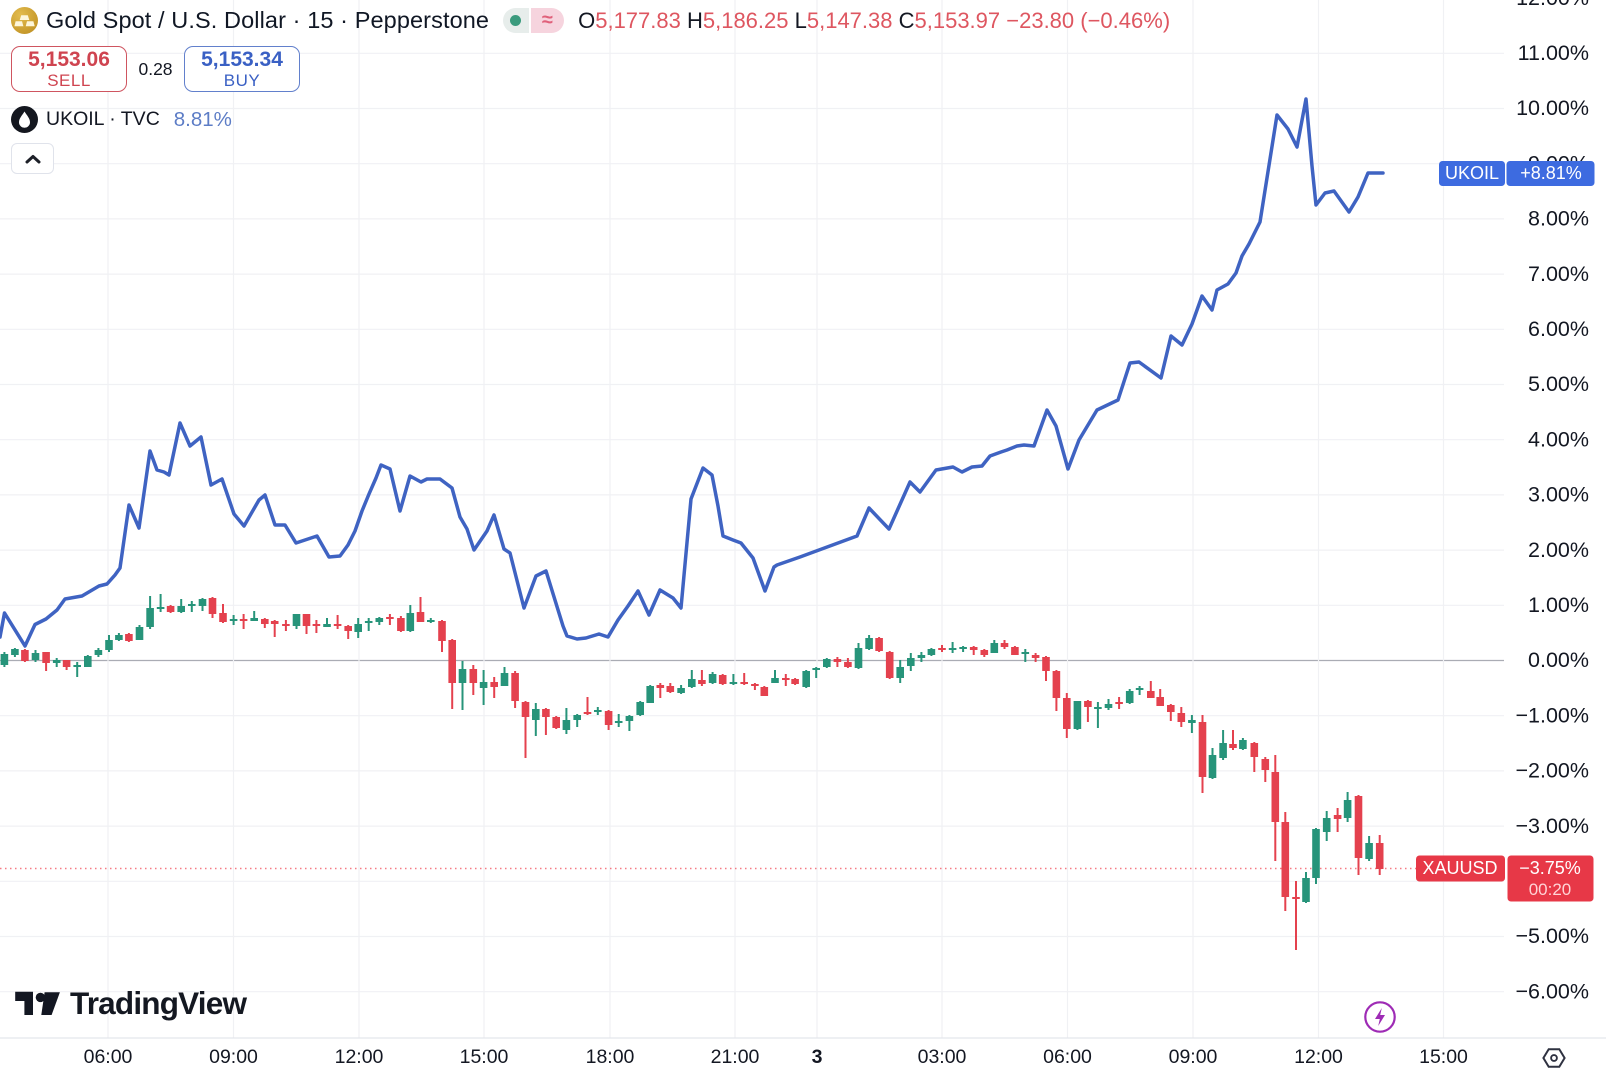  I want to click on svg-text: 1.00%, so click(1558, 605).